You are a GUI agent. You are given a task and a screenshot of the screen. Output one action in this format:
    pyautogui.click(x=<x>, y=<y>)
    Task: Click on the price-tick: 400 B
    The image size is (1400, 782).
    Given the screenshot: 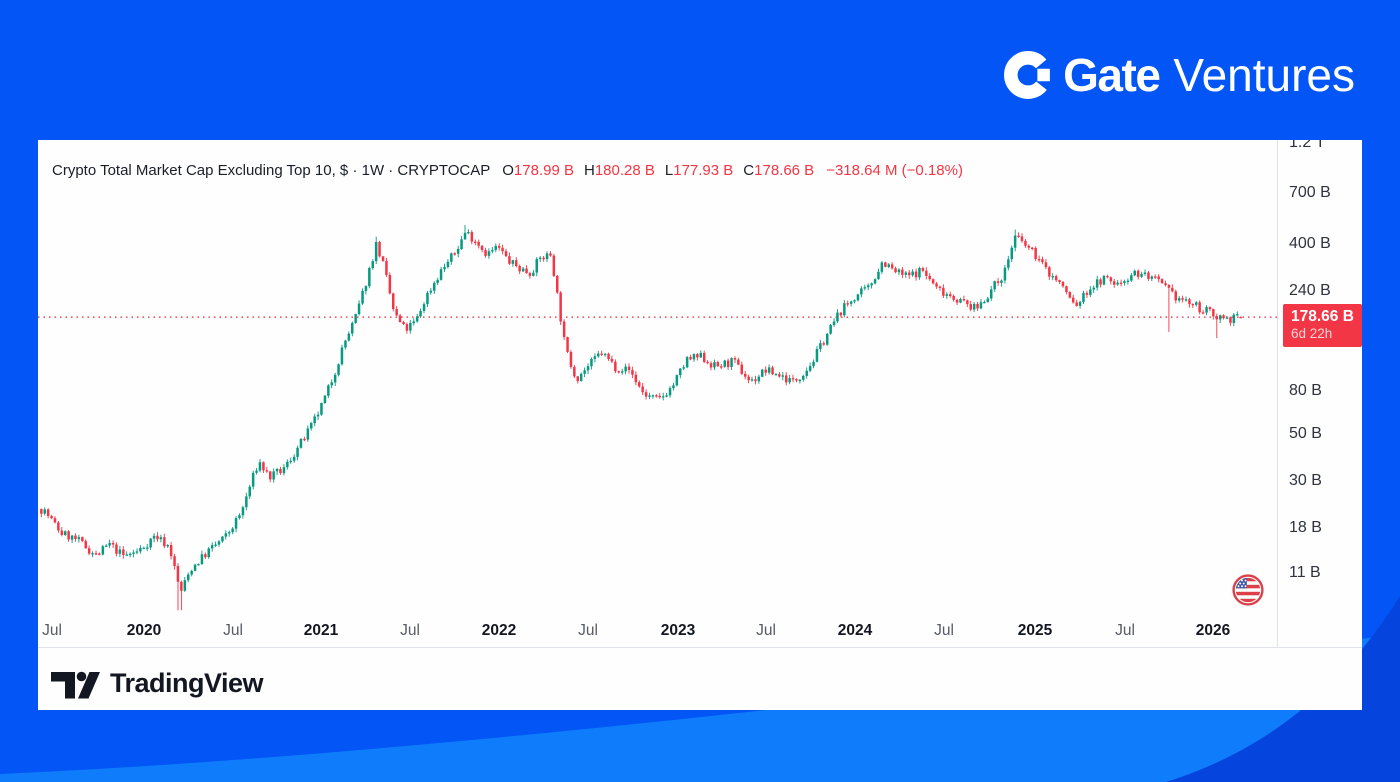 What is the action you would take?
    pyautogui.click(x=1310, y=243)
    